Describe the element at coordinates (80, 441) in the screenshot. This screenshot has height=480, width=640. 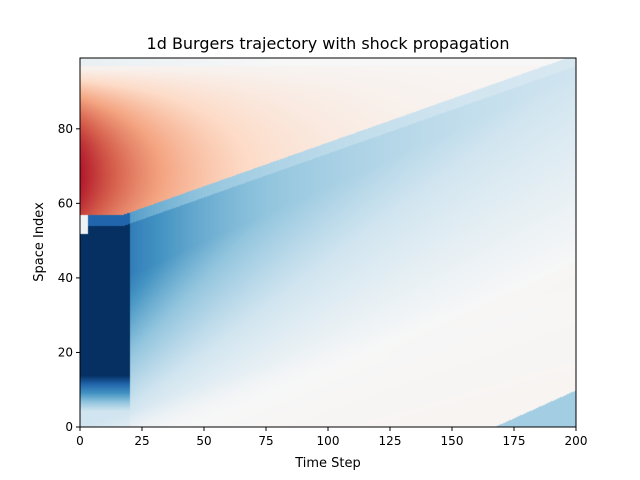
I see `x-tick-label: 0` at that location.